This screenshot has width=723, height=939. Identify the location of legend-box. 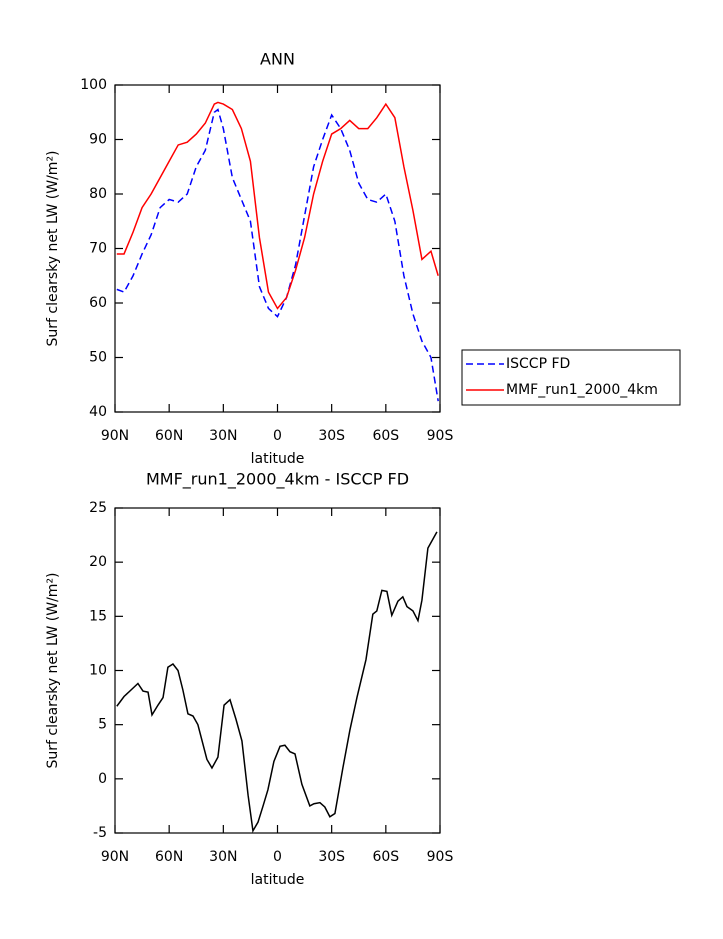
(571, 377).